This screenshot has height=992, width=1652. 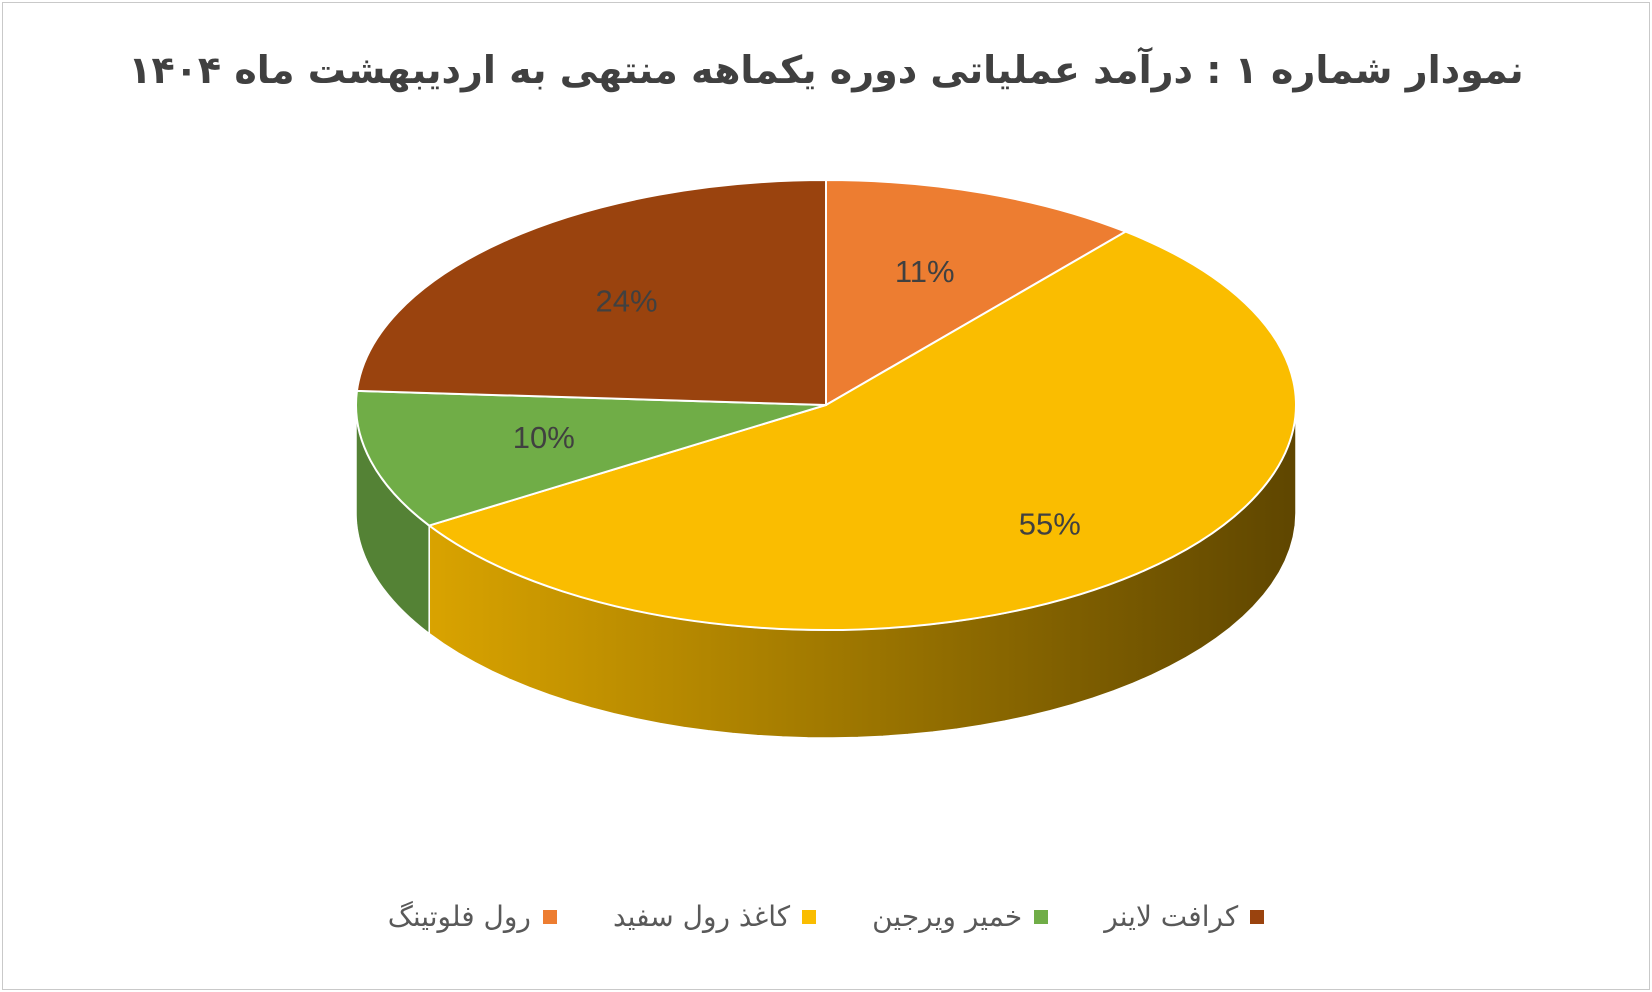 I want to click on legend-item: کاغذ رول سفید, so click(x=714, y=916).